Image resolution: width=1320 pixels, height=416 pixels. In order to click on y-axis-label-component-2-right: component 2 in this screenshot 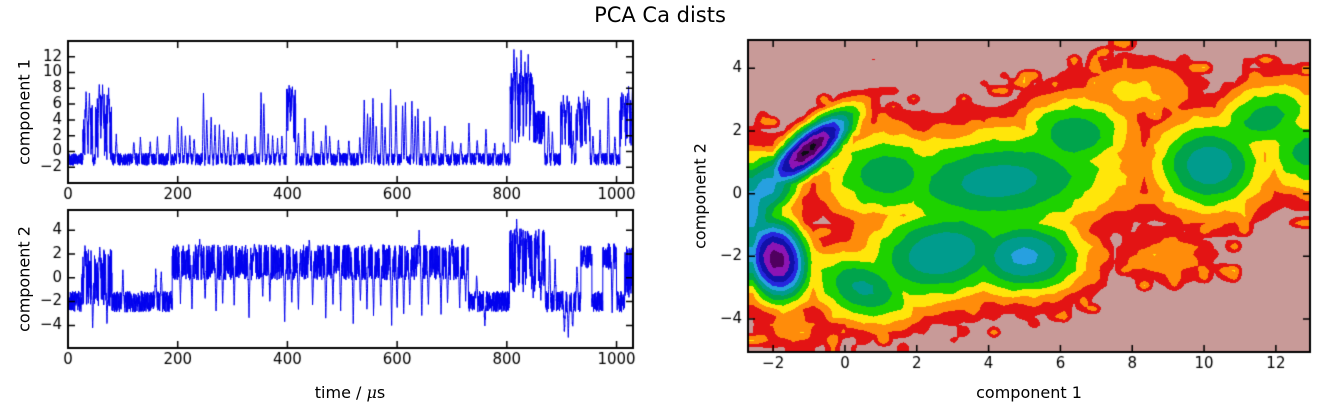, I will do `click(700, 196)`.